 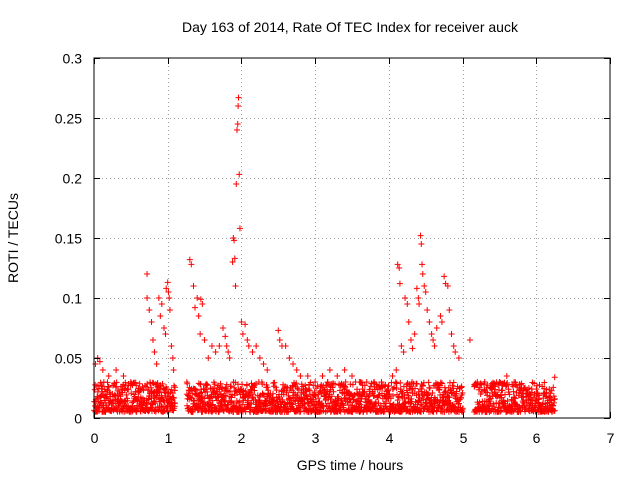 I want to click on x-tick-label: 5, so click(x=464, y=438).